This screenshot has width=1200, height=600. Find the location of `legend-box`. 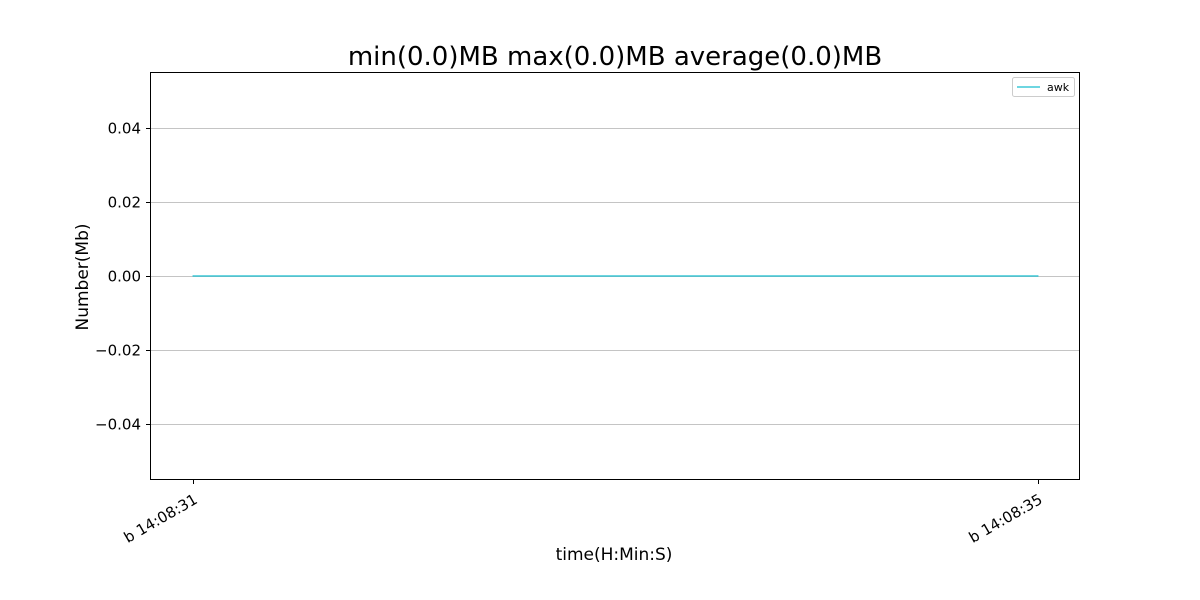

legend-box is located at coordinates (1043, 87).